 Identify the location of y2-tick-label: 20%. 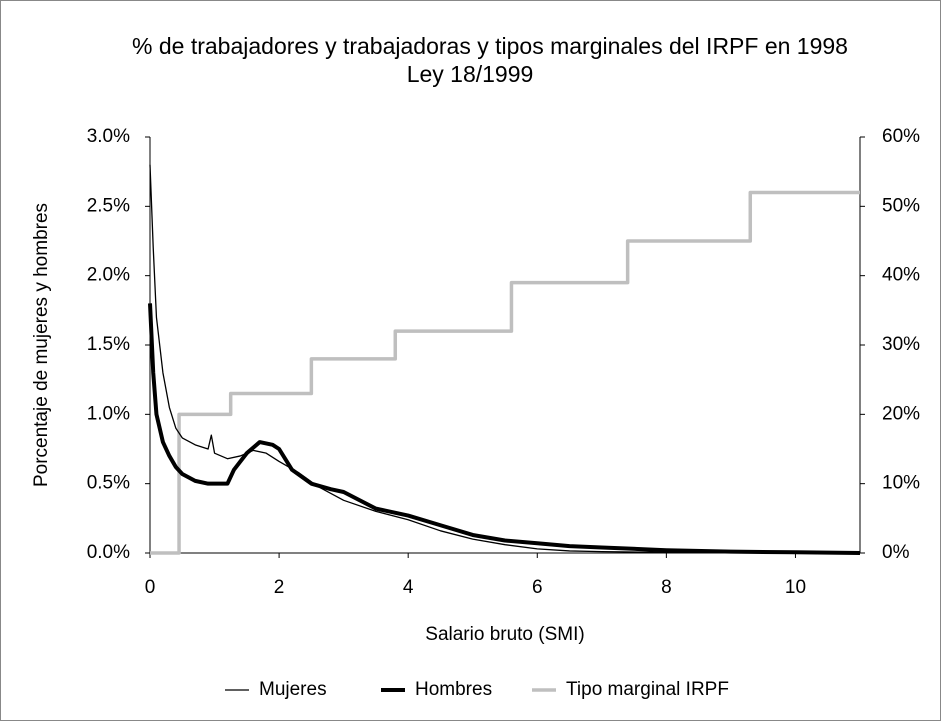
(901, 413).